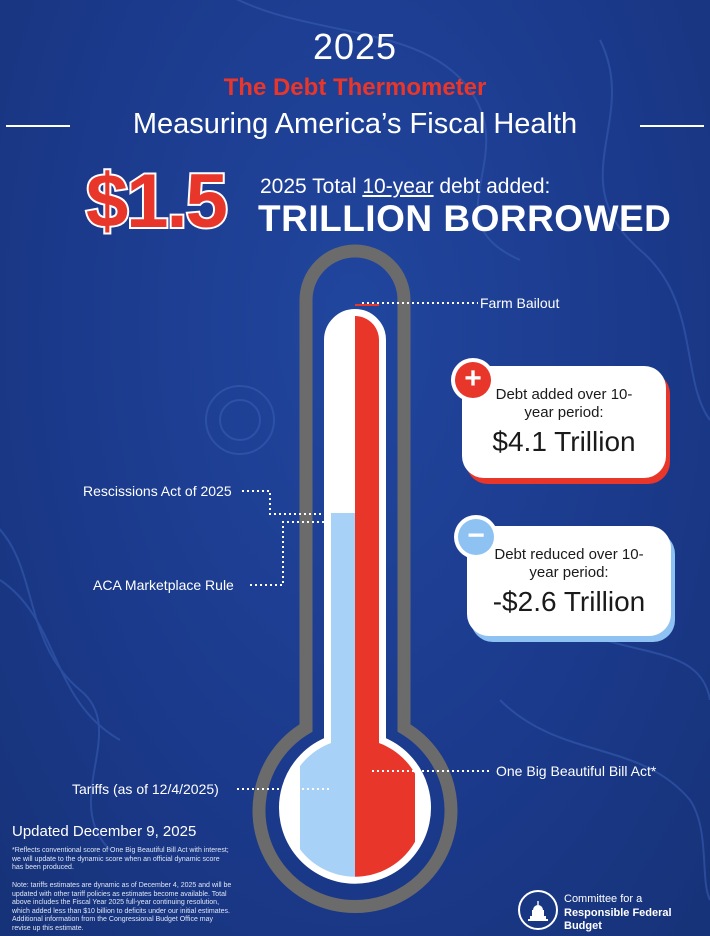 The image size is (710, 936). I want to click on logo-line-1: Committee for a, so click(603, 899).